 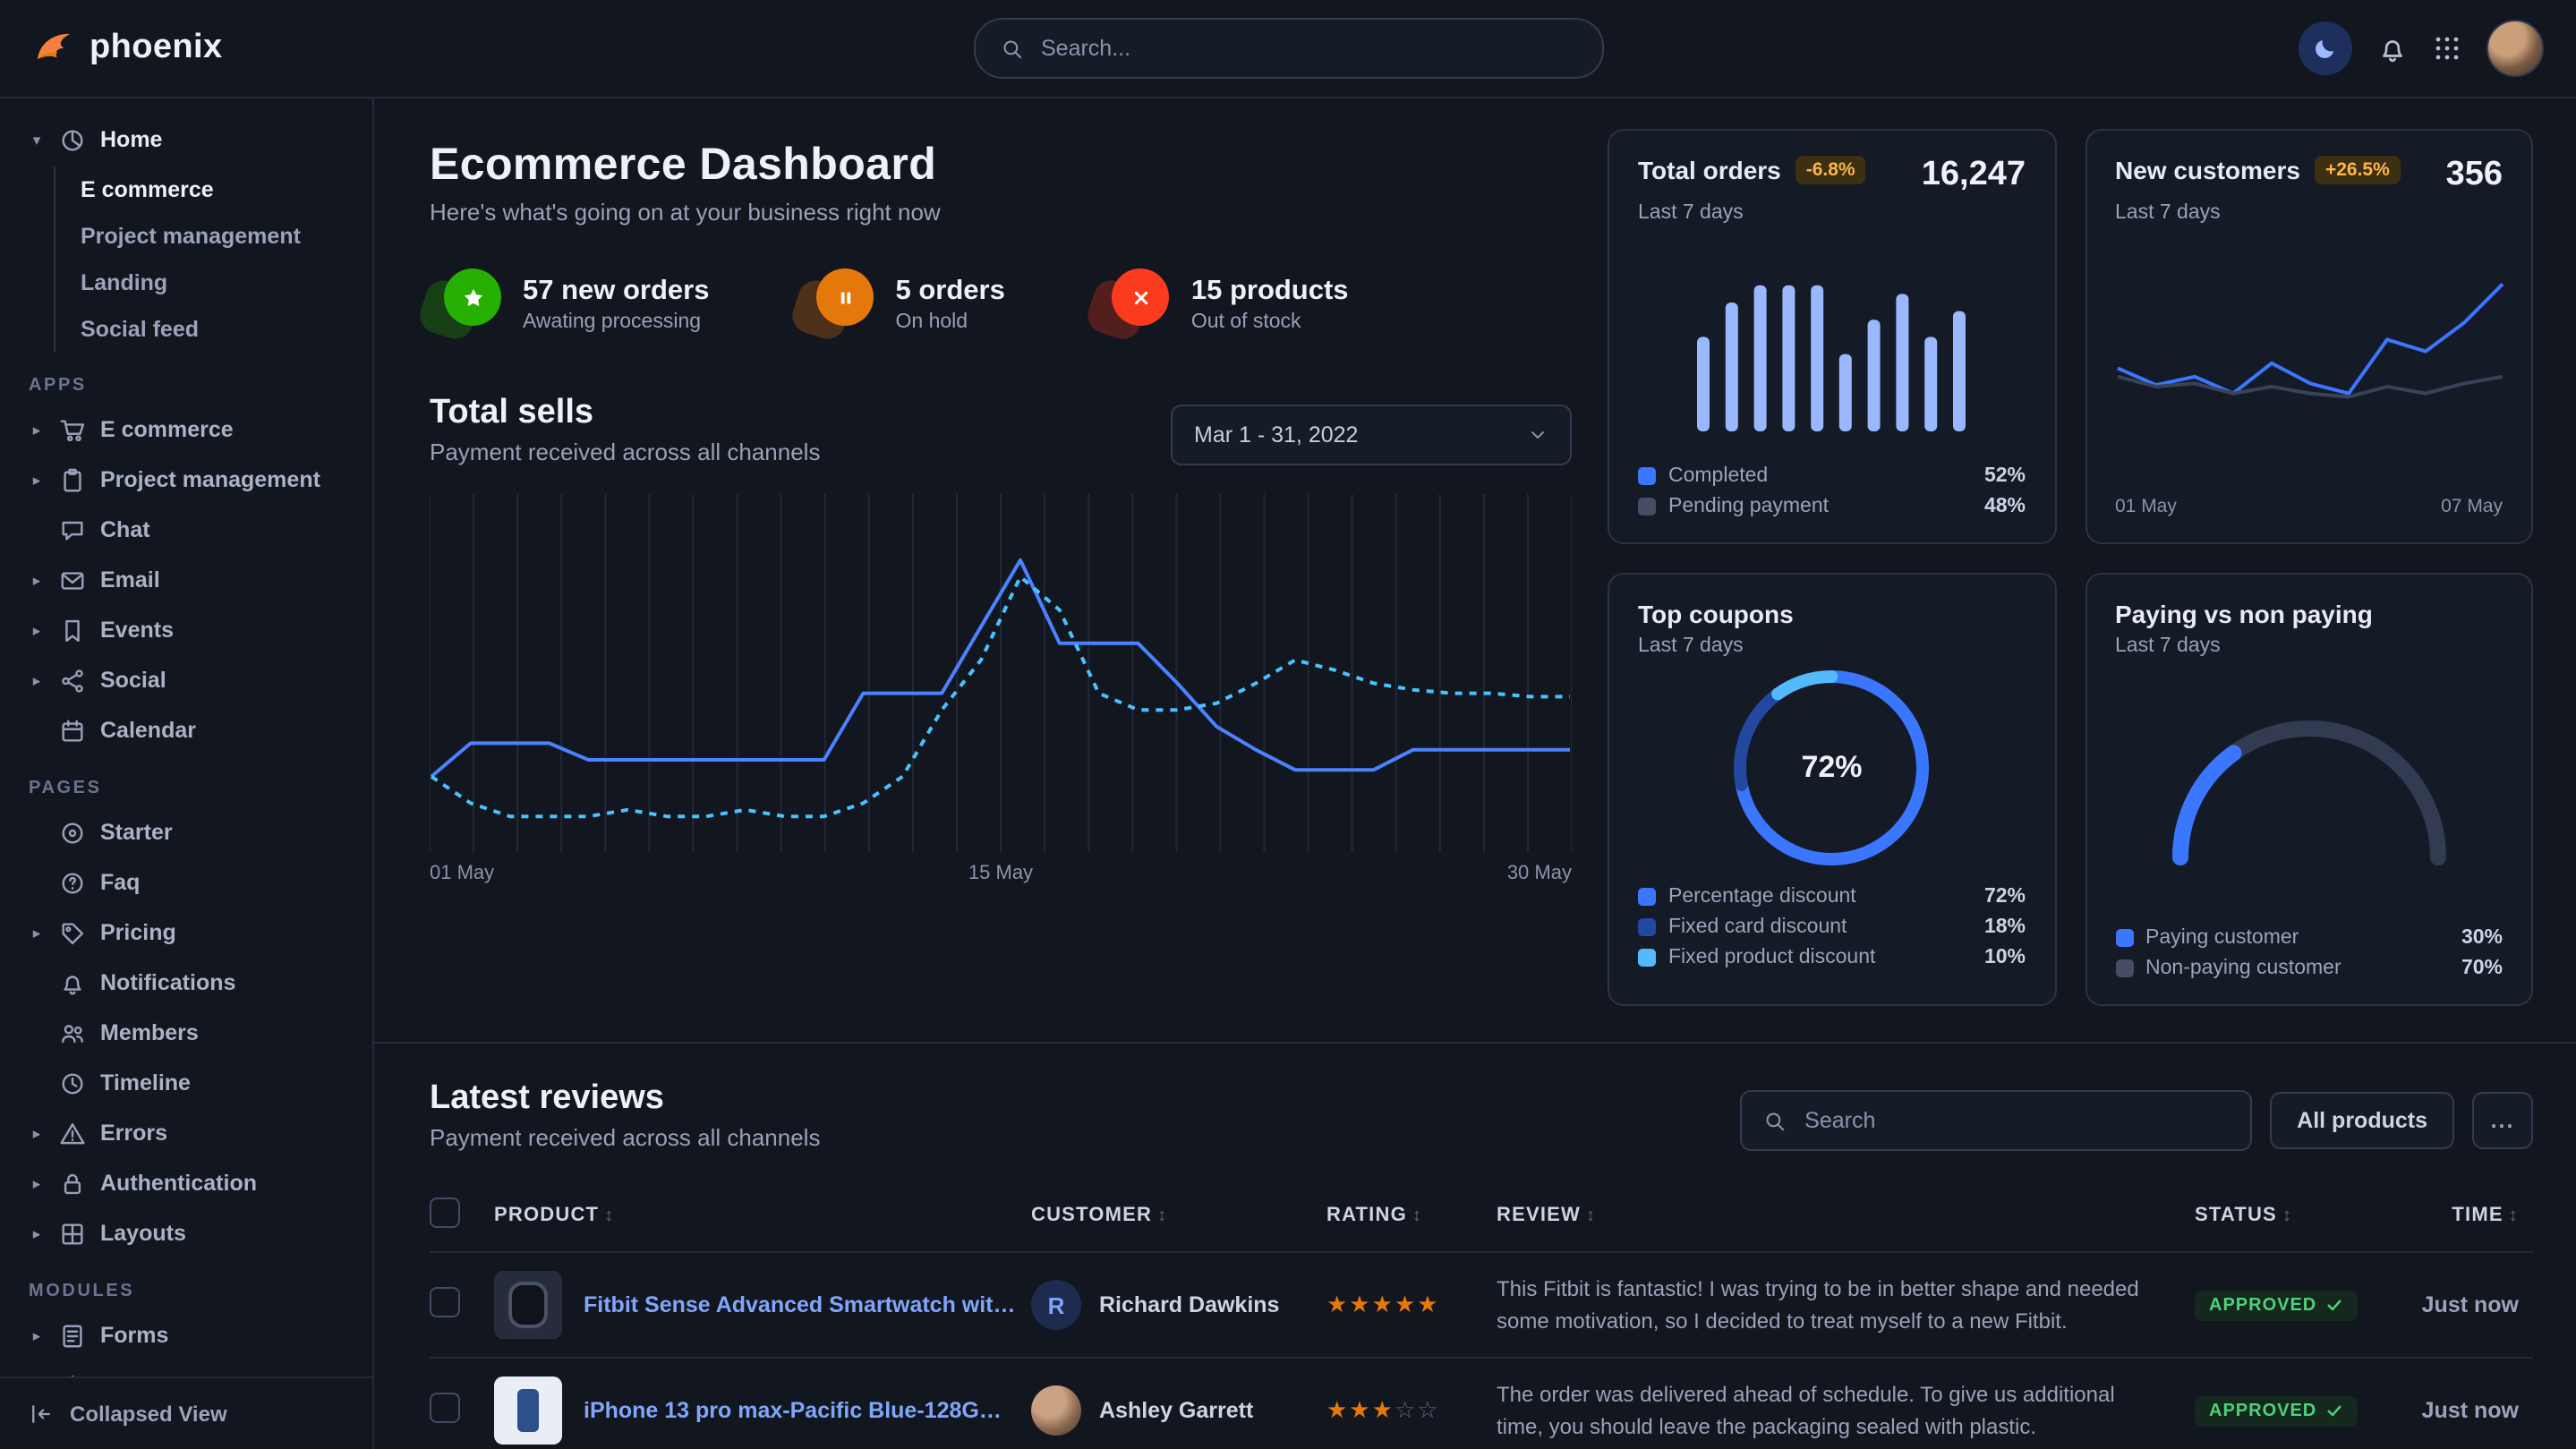 I want to click on total-orders-bar-chart, so click(x=1831, y=344).